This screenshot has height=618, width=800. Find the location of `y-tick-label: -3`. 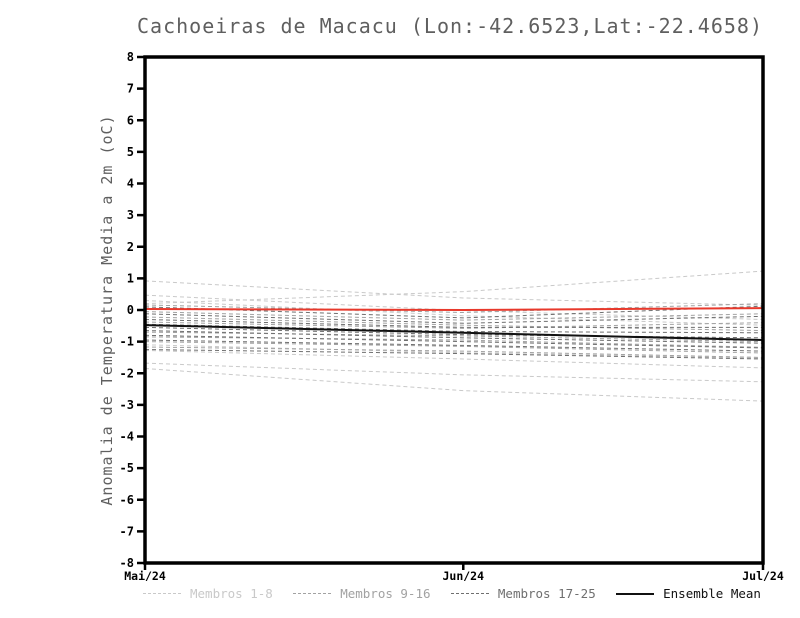

y-tick-label: -3 is located at coordinates (127, 405).